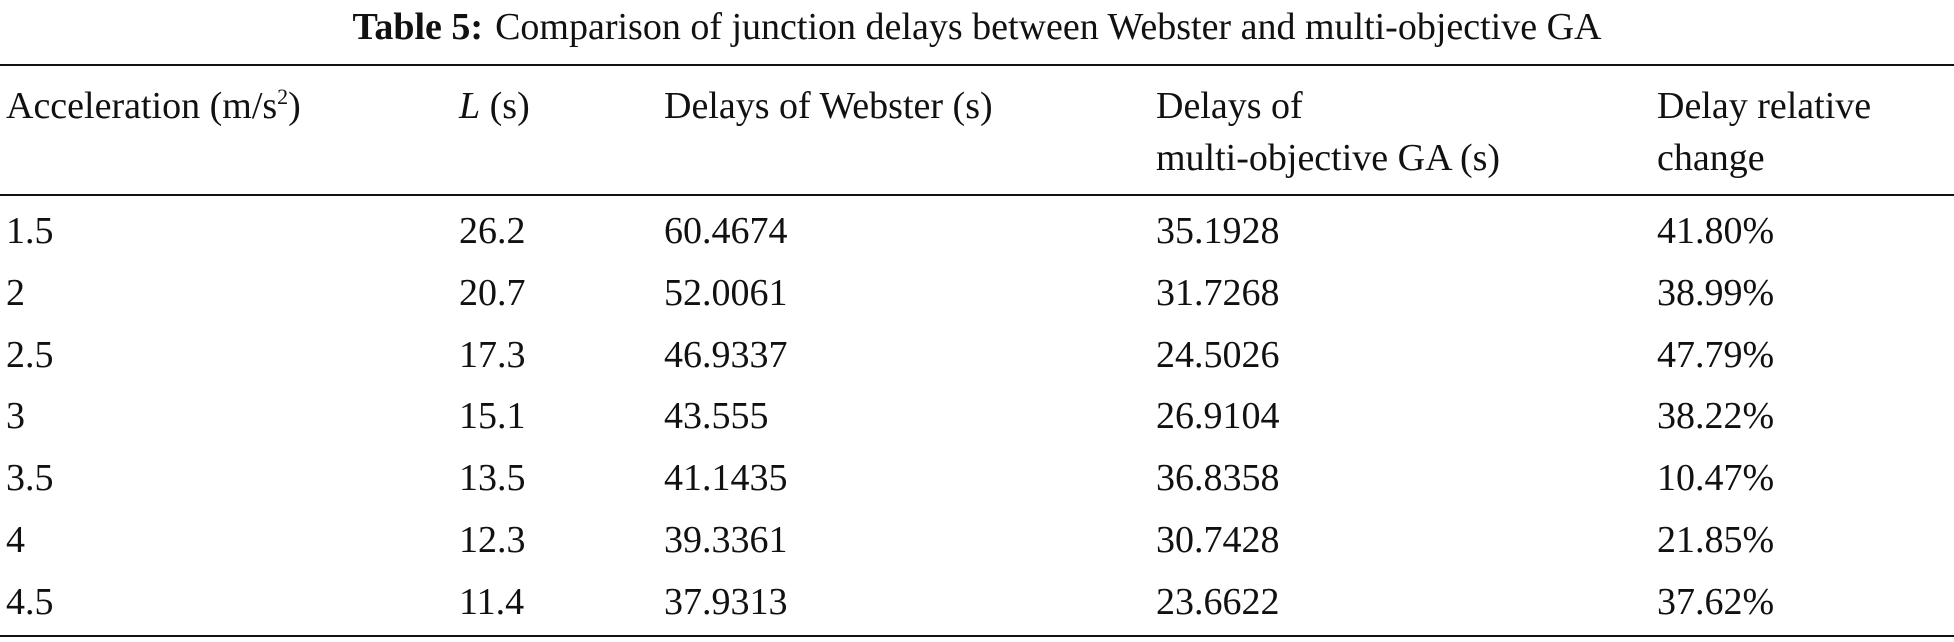 This screenshot has height=642, width=1954. What do you see at coordinates (30, 601) in the screenshot?
I see `table-cell: 4.5` at bounding box center [30, 601].